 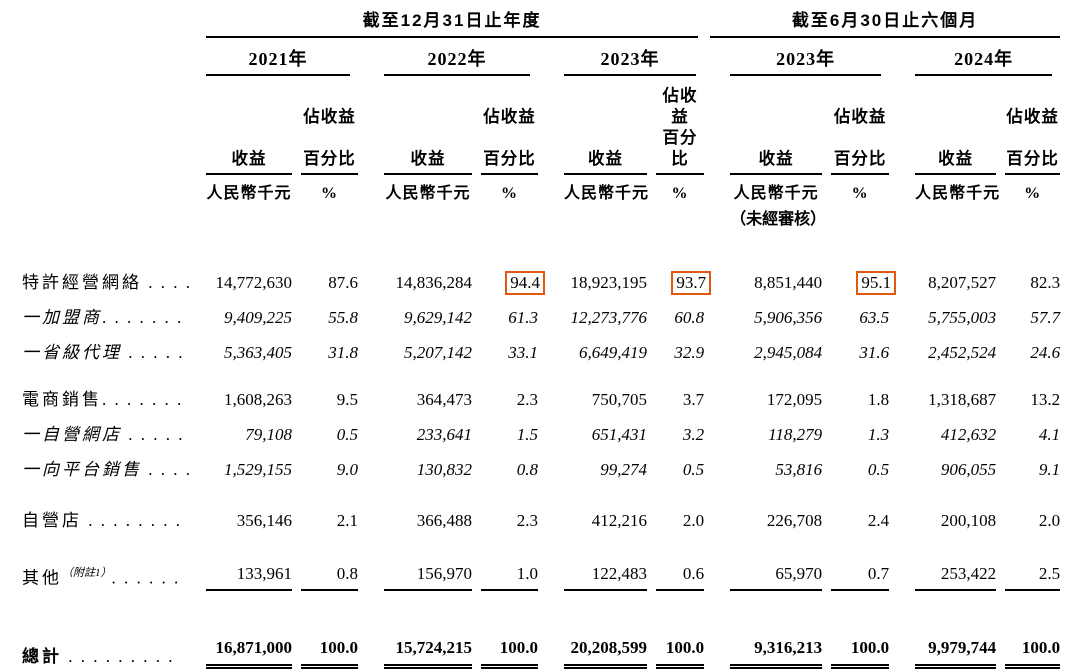 What do you see at coordinates (795, 434) in the screenshot?
I see `revenue-value: 118,279` at bounding box center [795, 434].